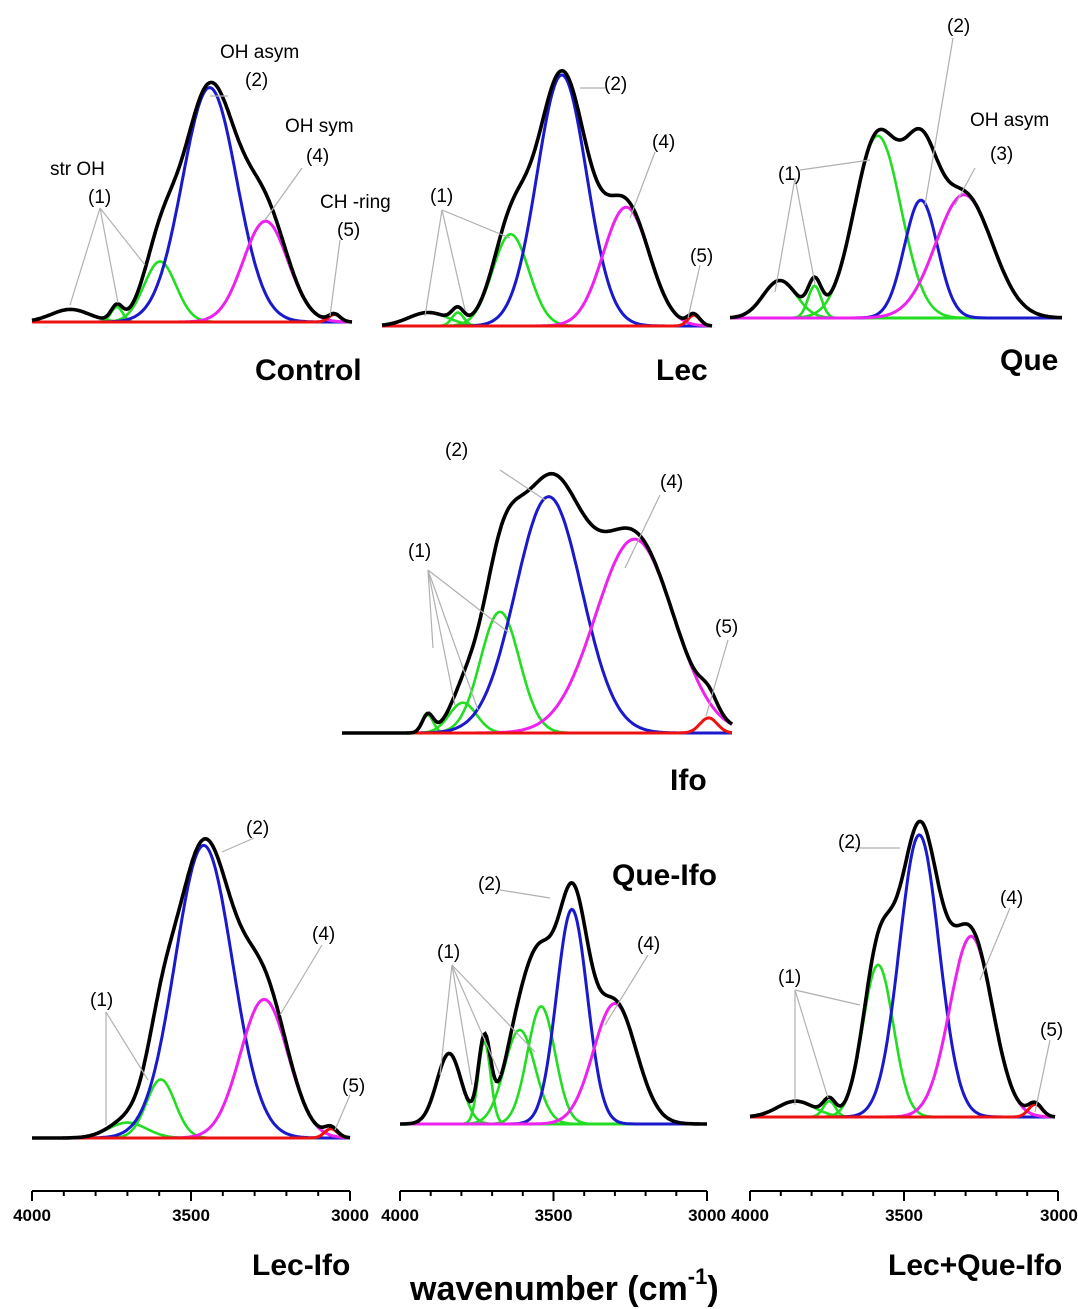 The height and width of the screenshot is (1309, 1078). I want to click on panel-lec: (1) (2) (4) (5) Lec, so click(547, 227).